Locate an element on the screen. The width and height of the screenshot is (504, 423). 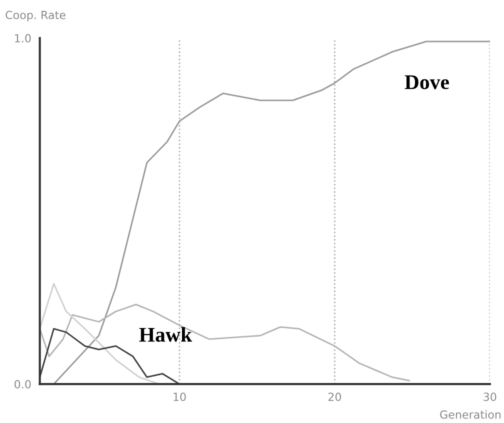
annotation: Dove is located at coordinates (426, 82).